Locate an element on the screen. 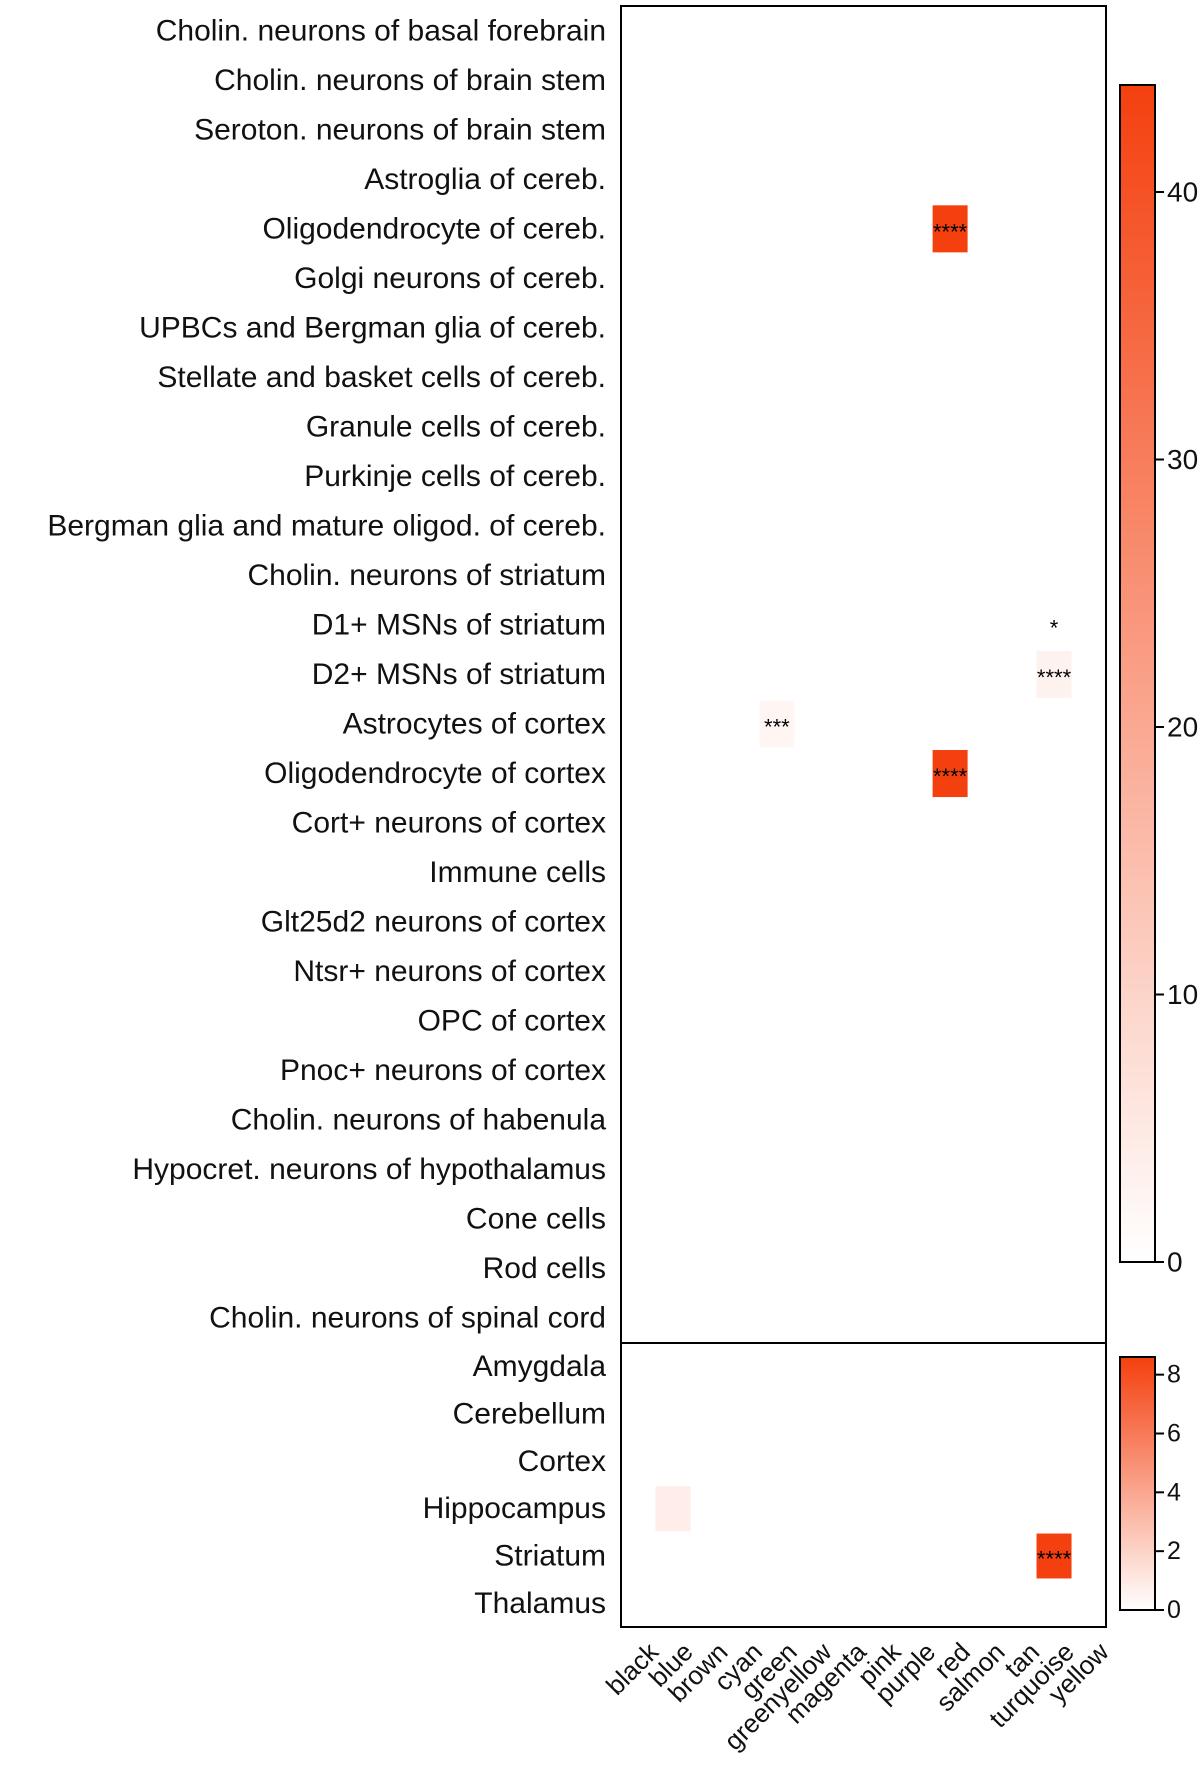  row-label: Immune cells is located at coordinates (517, 872).